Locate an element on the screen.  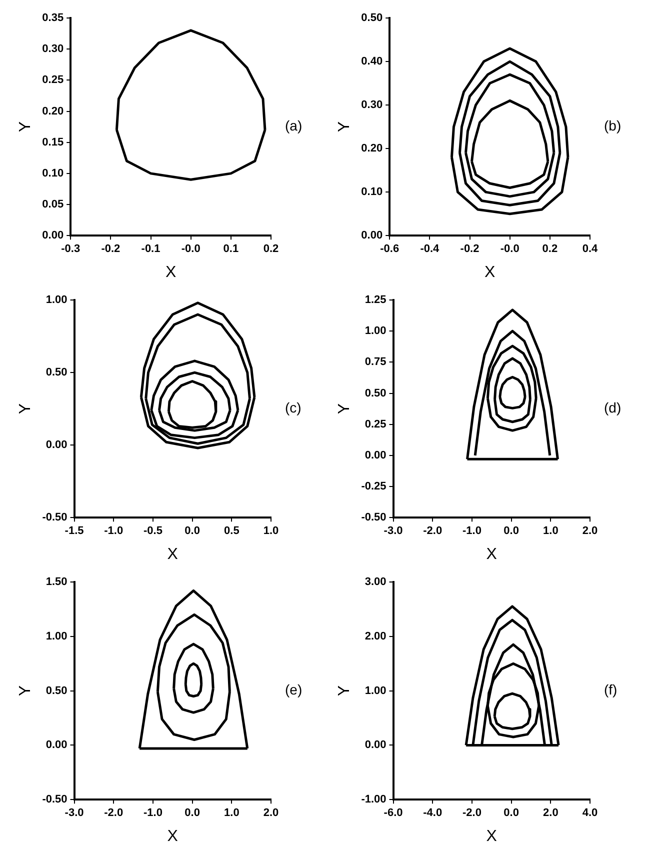
text: (c) is located at coordinates (293, 408).